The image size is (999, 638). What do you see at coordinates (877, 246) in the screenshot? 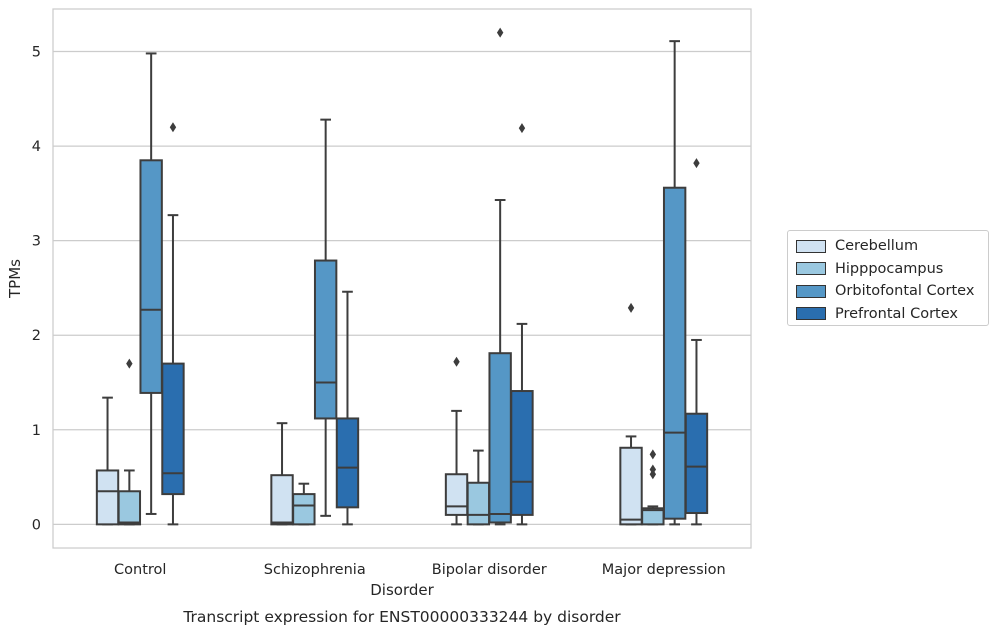
I see `legend-label: Cerebellum` at bounding box center [877, 246].